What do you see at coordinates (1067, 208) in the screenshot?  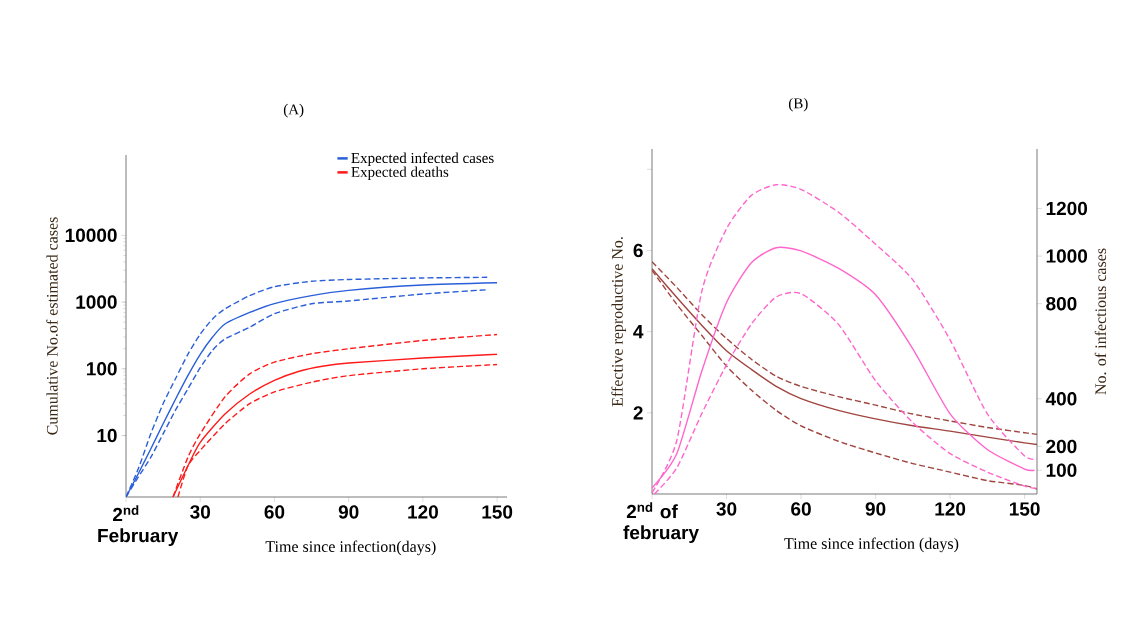 I see `y2-tick-label: 1200` at bounding box center [1067, 208].